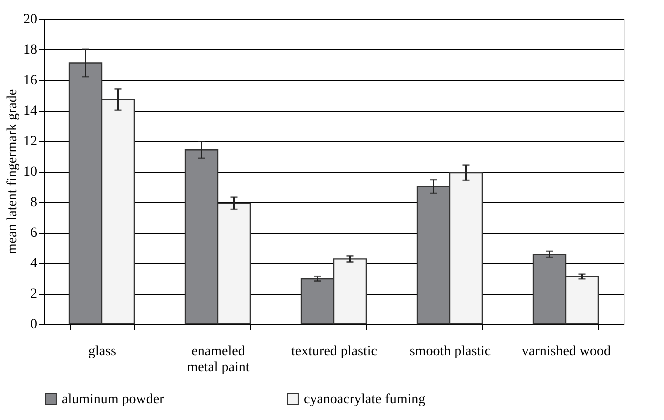  Describe the element at coordinates (13, 172) in the screenshot. I see `y-axis-title: mean latent fingermark grade` at that location.